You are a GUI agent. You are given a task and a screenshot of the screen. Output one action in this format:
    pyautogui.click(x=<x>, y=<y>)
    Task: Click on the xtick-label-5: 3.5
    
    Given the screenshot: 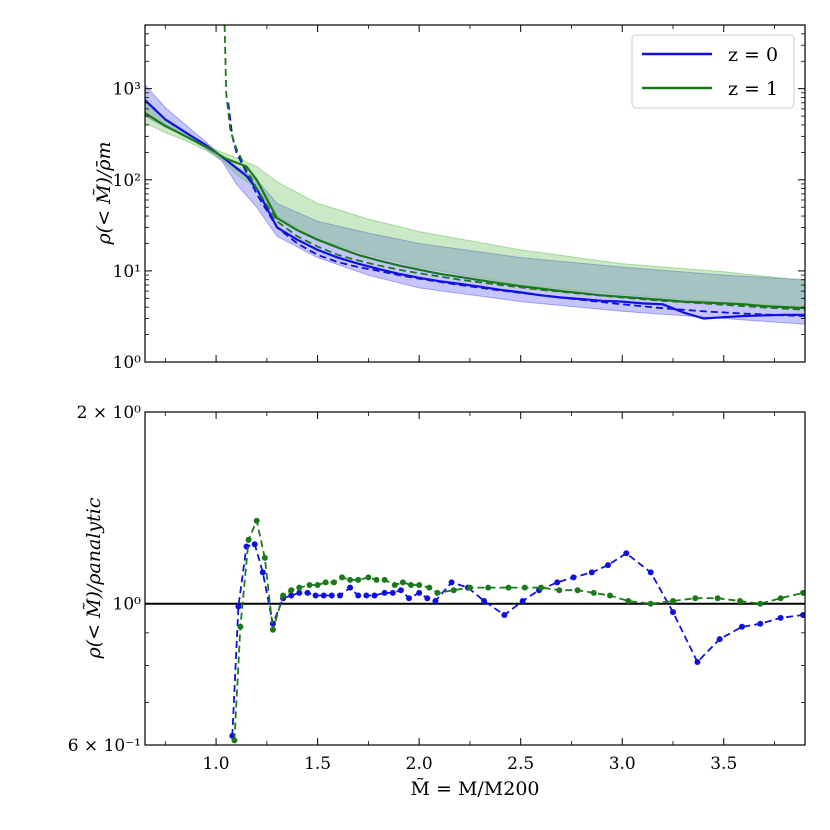 What is the action you would take?
    pyautogui.click(x=723, y=764)
    